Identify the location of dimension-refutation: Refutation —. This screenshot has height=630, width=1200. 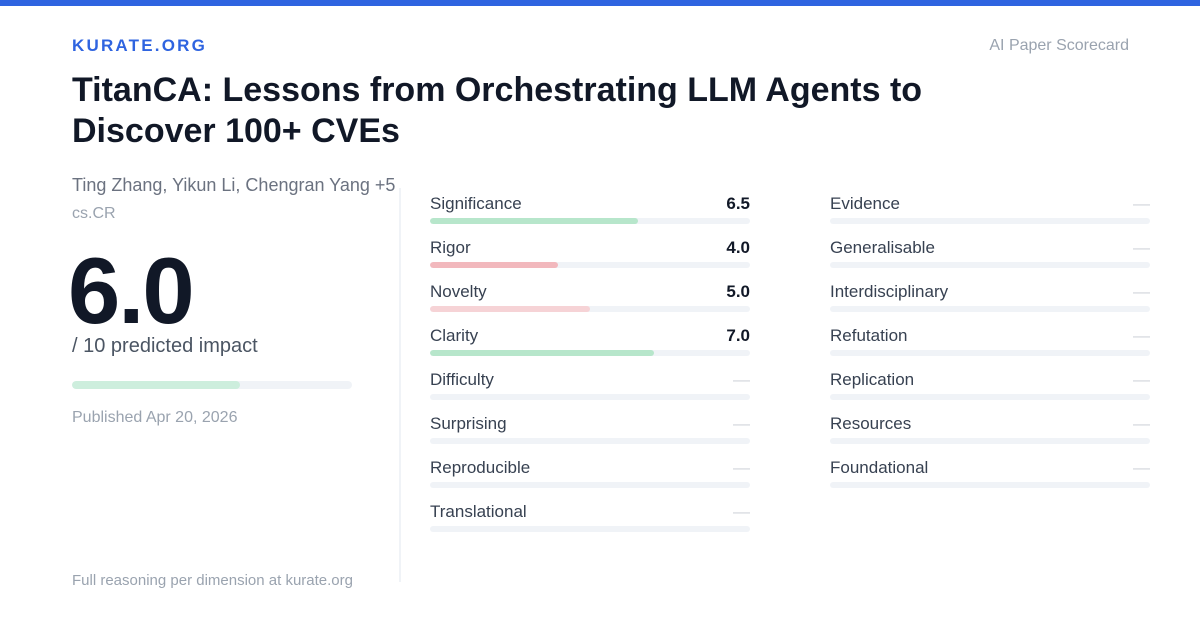
(990, 348).